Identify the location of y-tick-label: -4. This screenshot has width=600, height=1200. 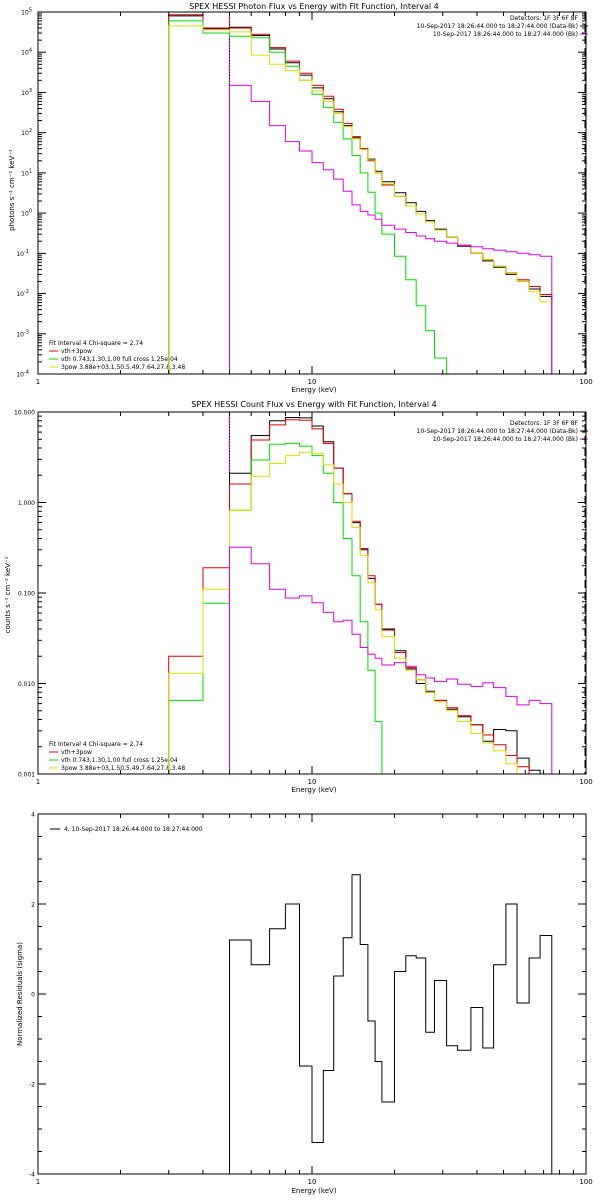
(32, 1175).